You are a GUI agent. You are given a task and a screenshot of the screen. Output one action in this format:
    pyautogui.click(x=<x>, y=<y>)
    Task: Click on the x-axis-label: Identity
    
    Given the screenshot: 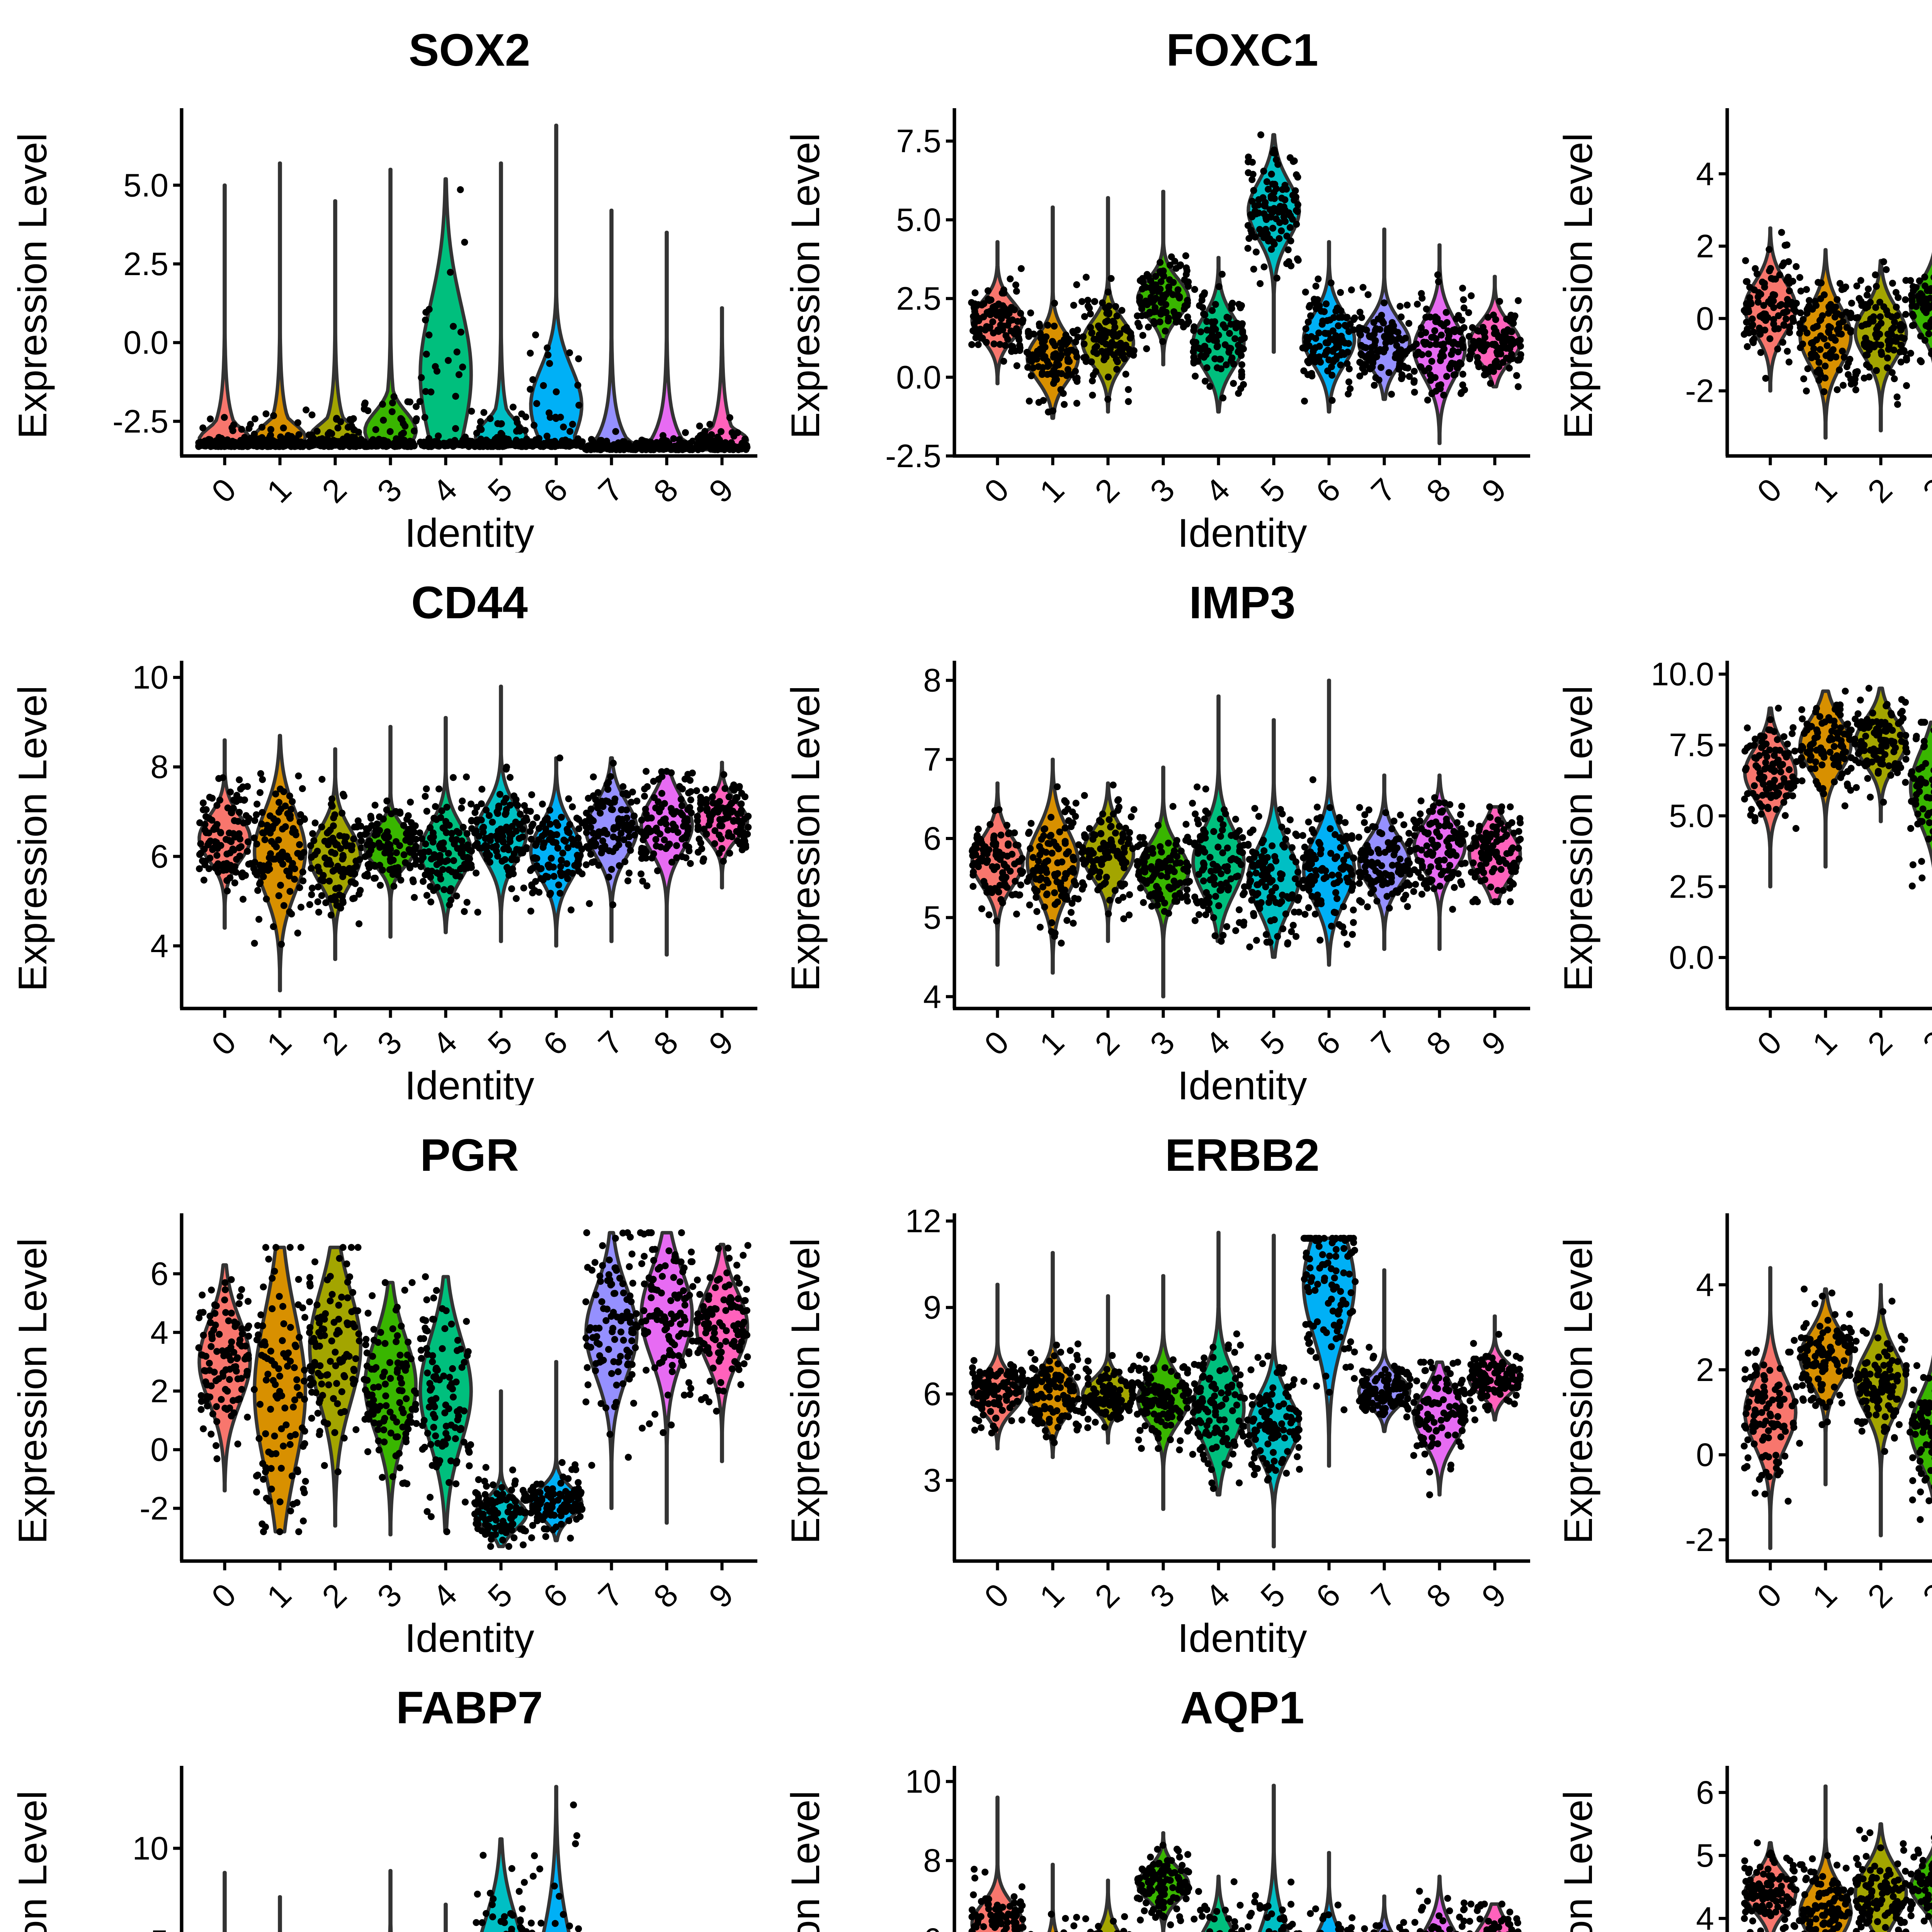 What is the action you would take?
    pyautogui.click(x=1242, y=532)
    